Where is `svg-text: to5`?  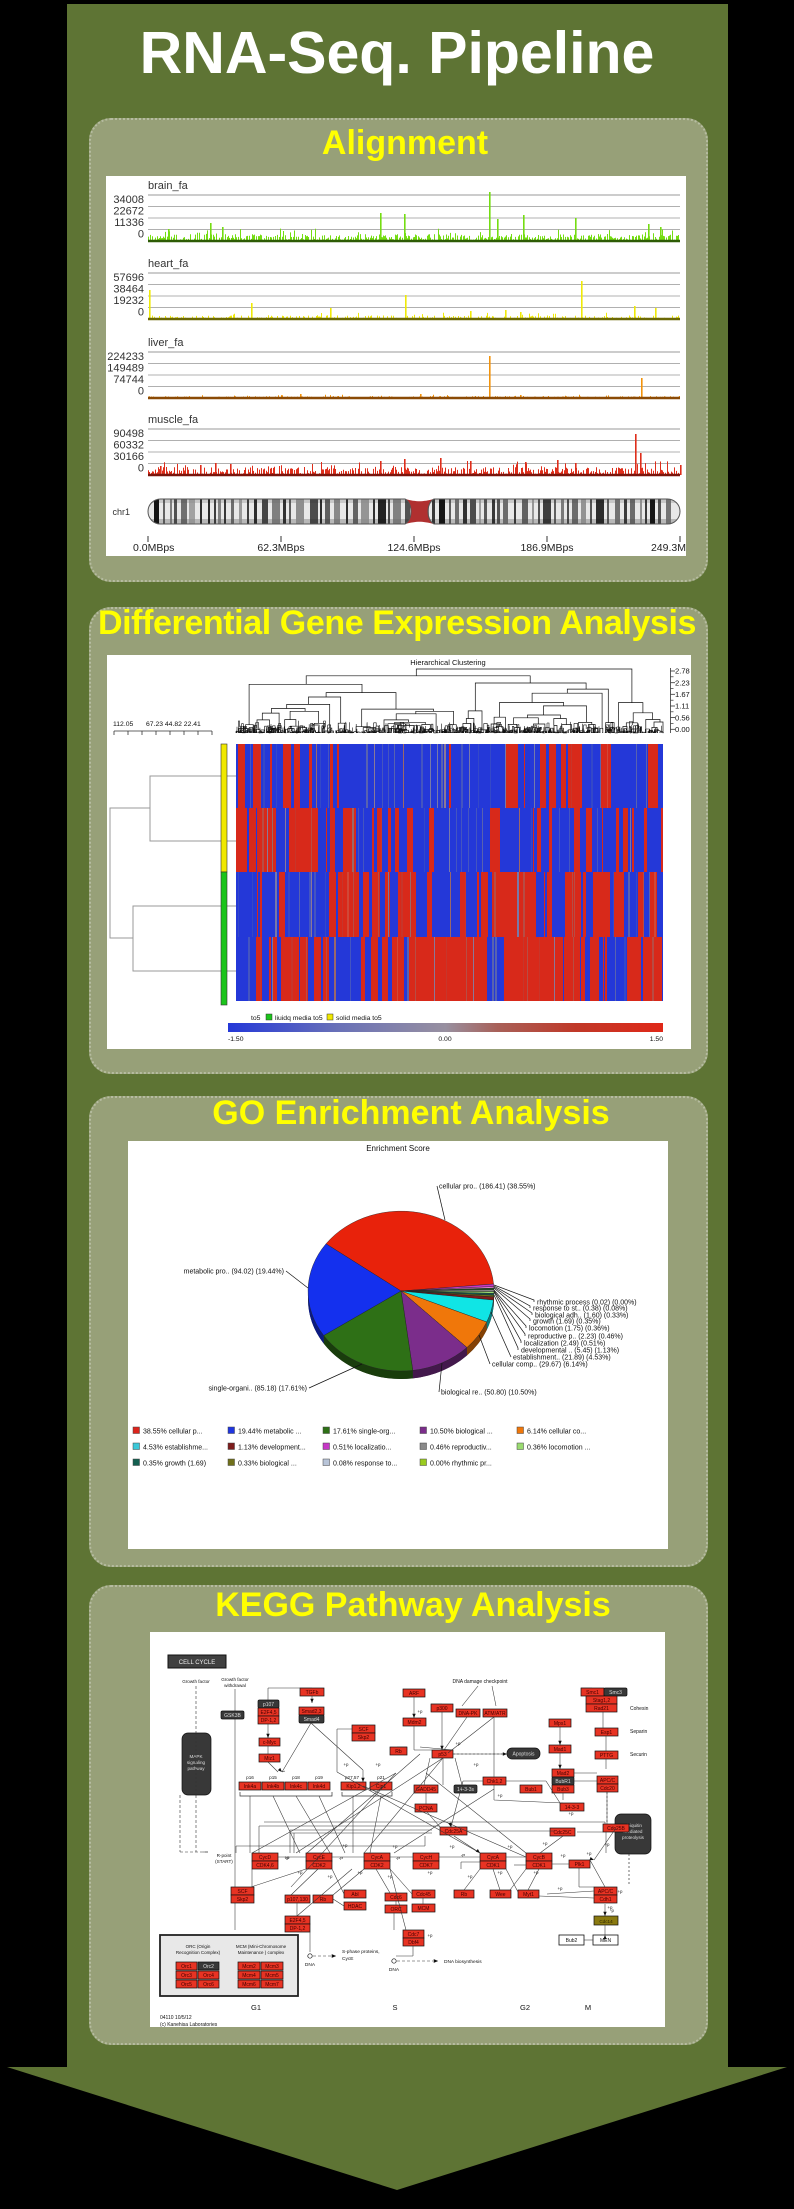 svg-text: to5 is located at coordinates (256, 1018).